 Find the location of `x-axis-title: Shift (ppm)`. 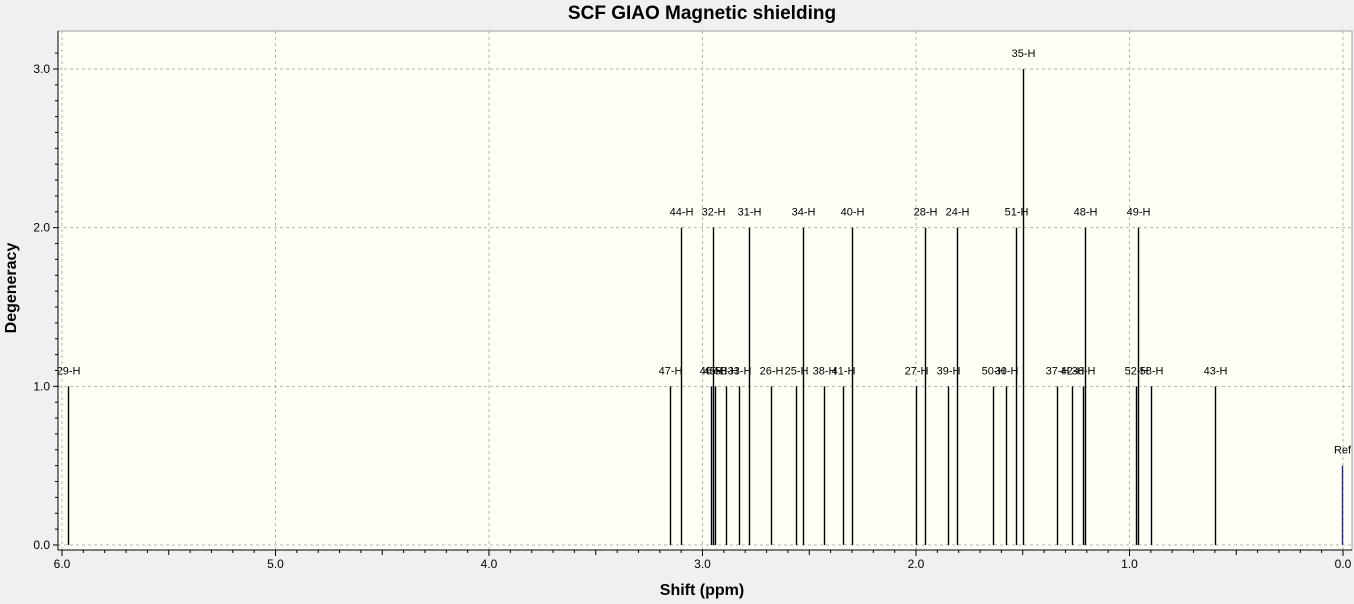

x-axis-title: Shift (ppm) is located at coordinates (702, 590).